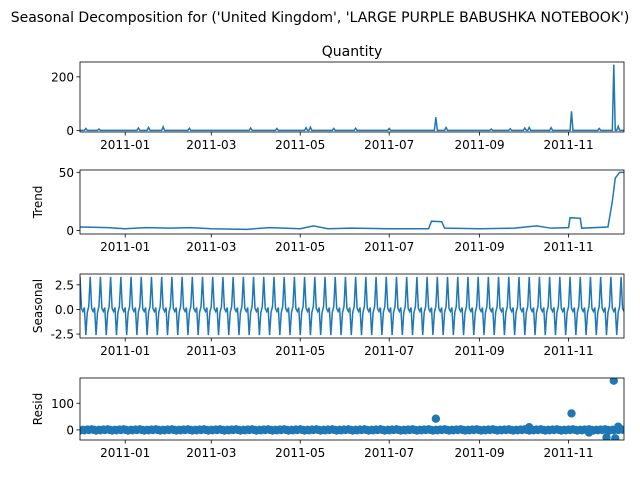 The width and height of the screenshot is (640, 484). Describe the element at coordinates (38, 306) in the screenshot. I see `y-axis-label: Seasonal` at that location.